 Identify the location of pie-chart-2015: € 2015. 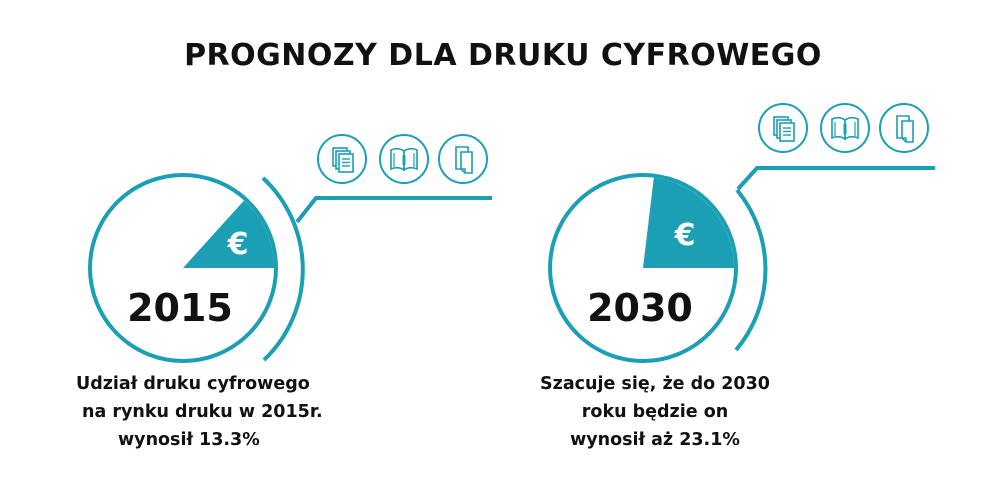
(183, 268).